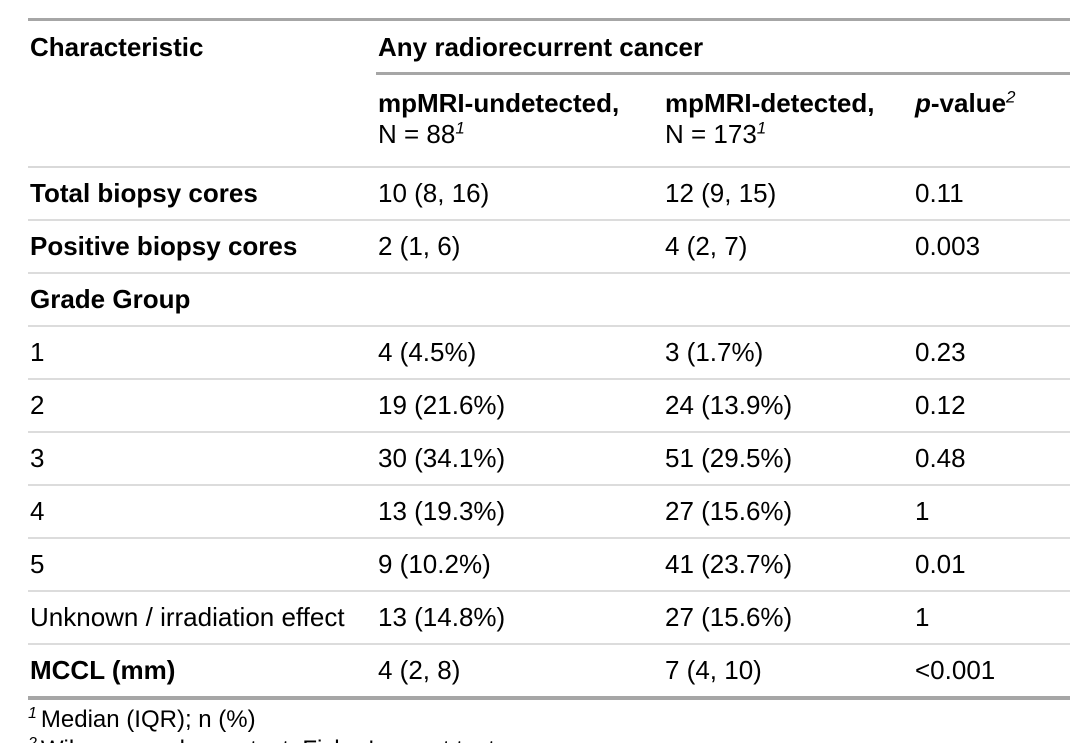 Image resolution: width=1080 pixels, height=743 pixels. Describe the element at coordinates (202, 247) in the screenshot. I see `row-label-cell: Positive biopsy cores` at that location.